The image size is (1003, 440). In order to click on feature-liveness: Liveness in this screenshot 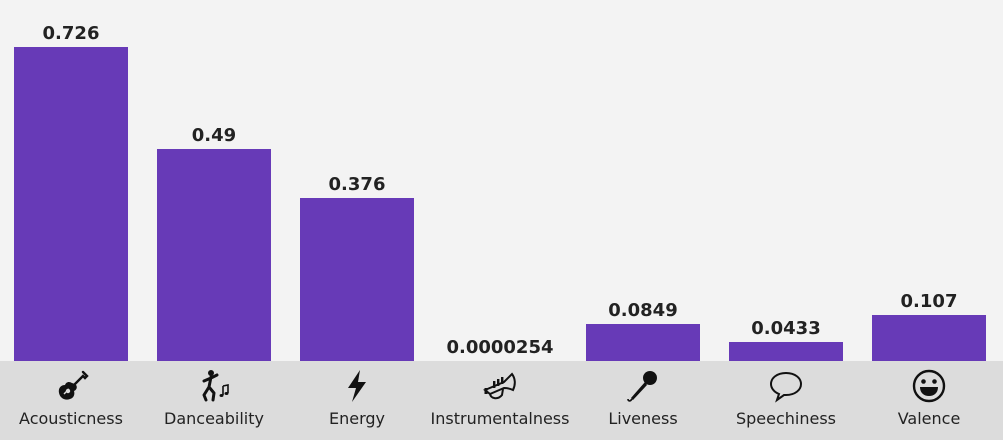, I will do `click(643, 400)`.